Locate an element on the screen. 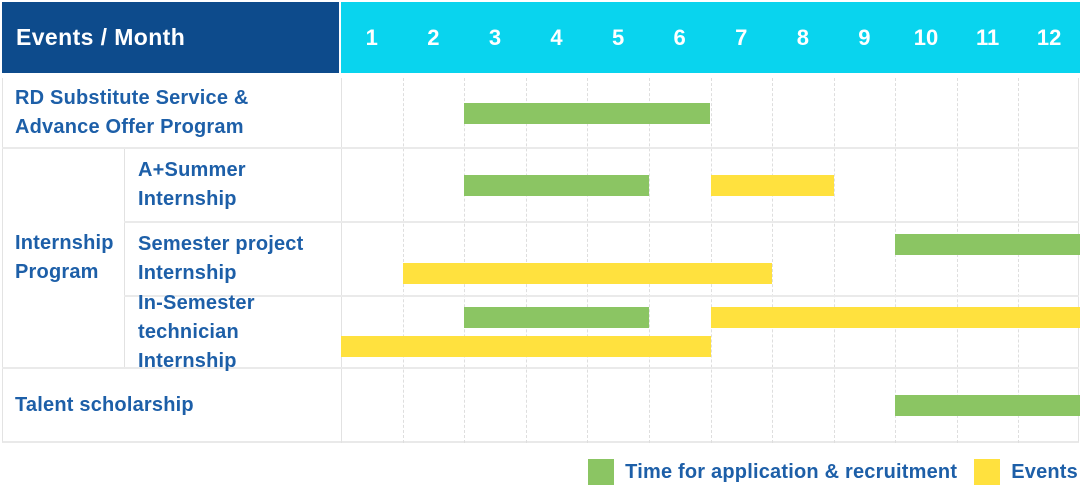  month-label-3: 3 is located at coordinates (495, 37).